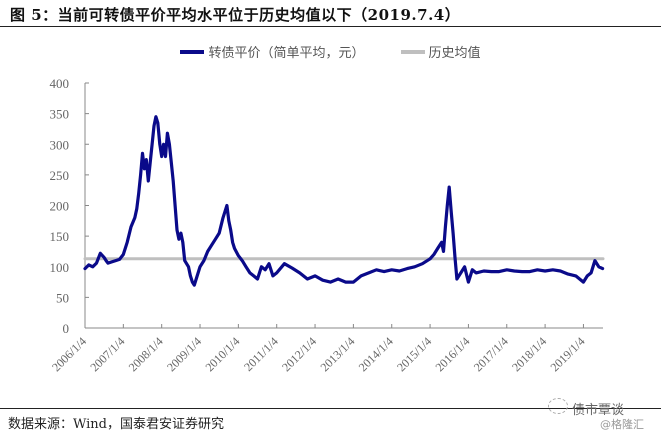  I want to click on y-axis: 0 50 100 150 200 250 300 350 400, so click(69, 206).